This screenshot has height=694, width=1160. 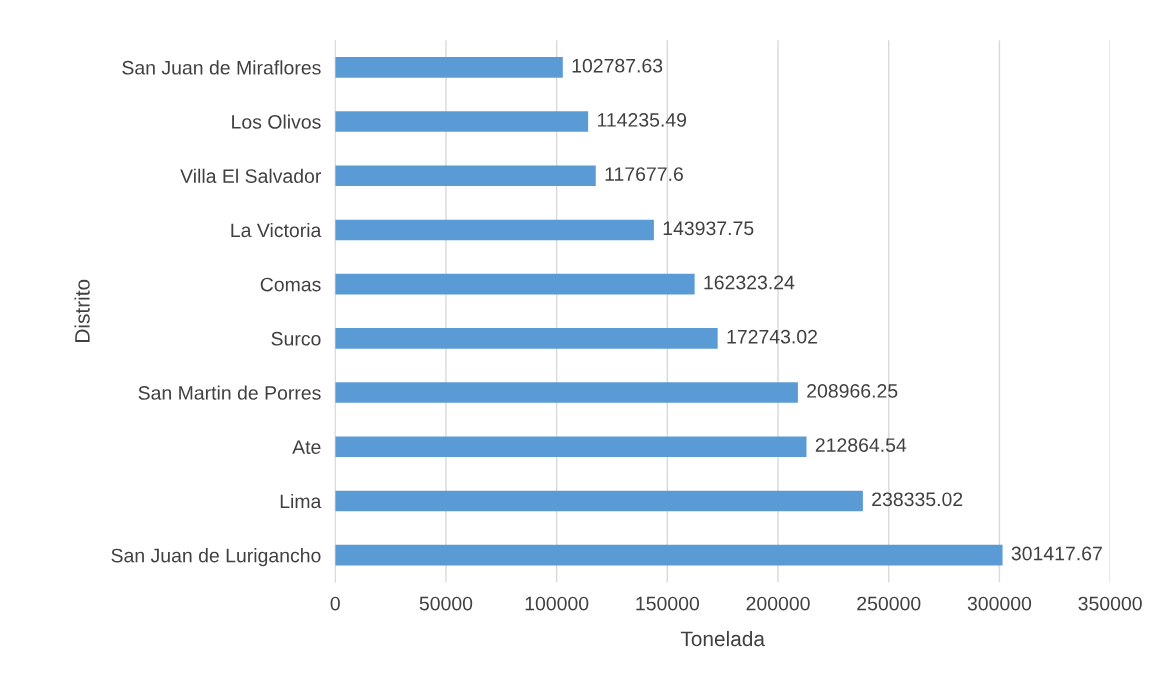 I want to click on y-tick-label: Surco, so click(x=296, y=338).